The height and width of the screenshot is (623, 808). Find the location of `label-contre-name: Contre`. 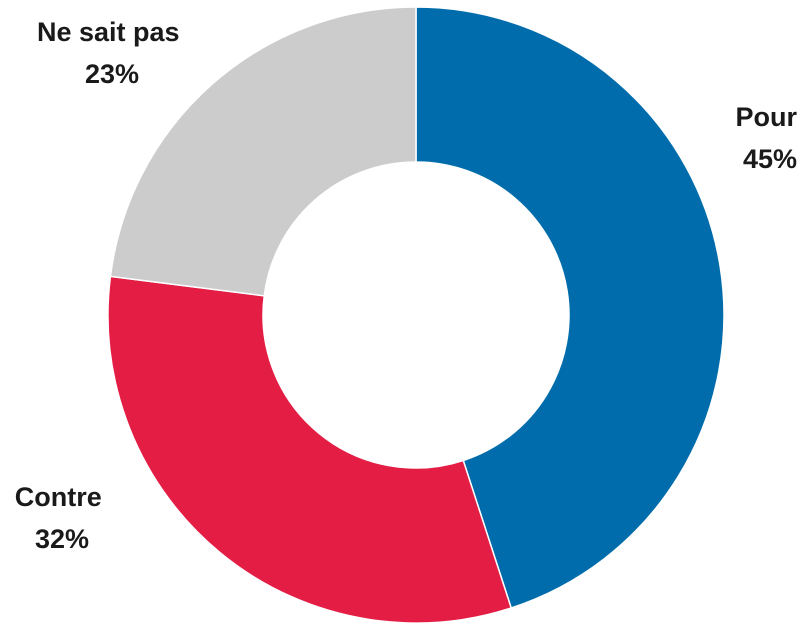

label-contre-name: Contre is located at coordinates (58, 497).